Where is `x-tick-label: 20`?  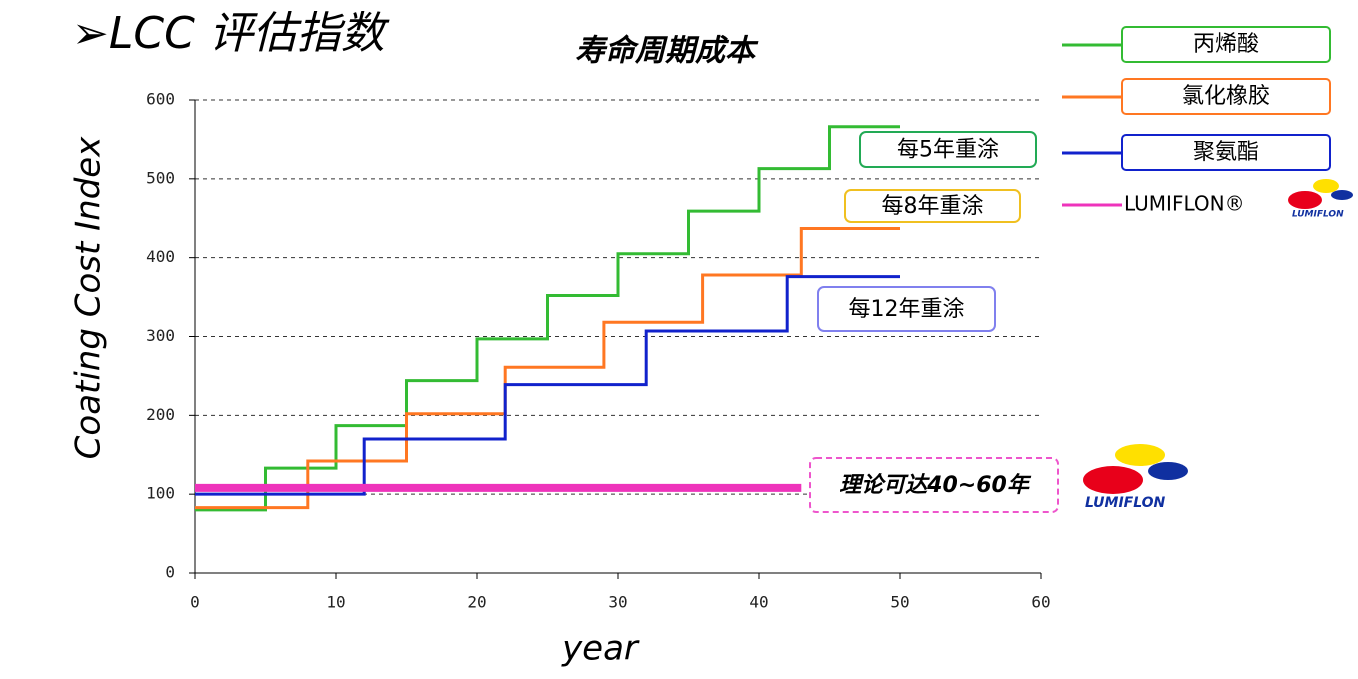
x-tick-label: 20 is located at coordinates (476, 602).